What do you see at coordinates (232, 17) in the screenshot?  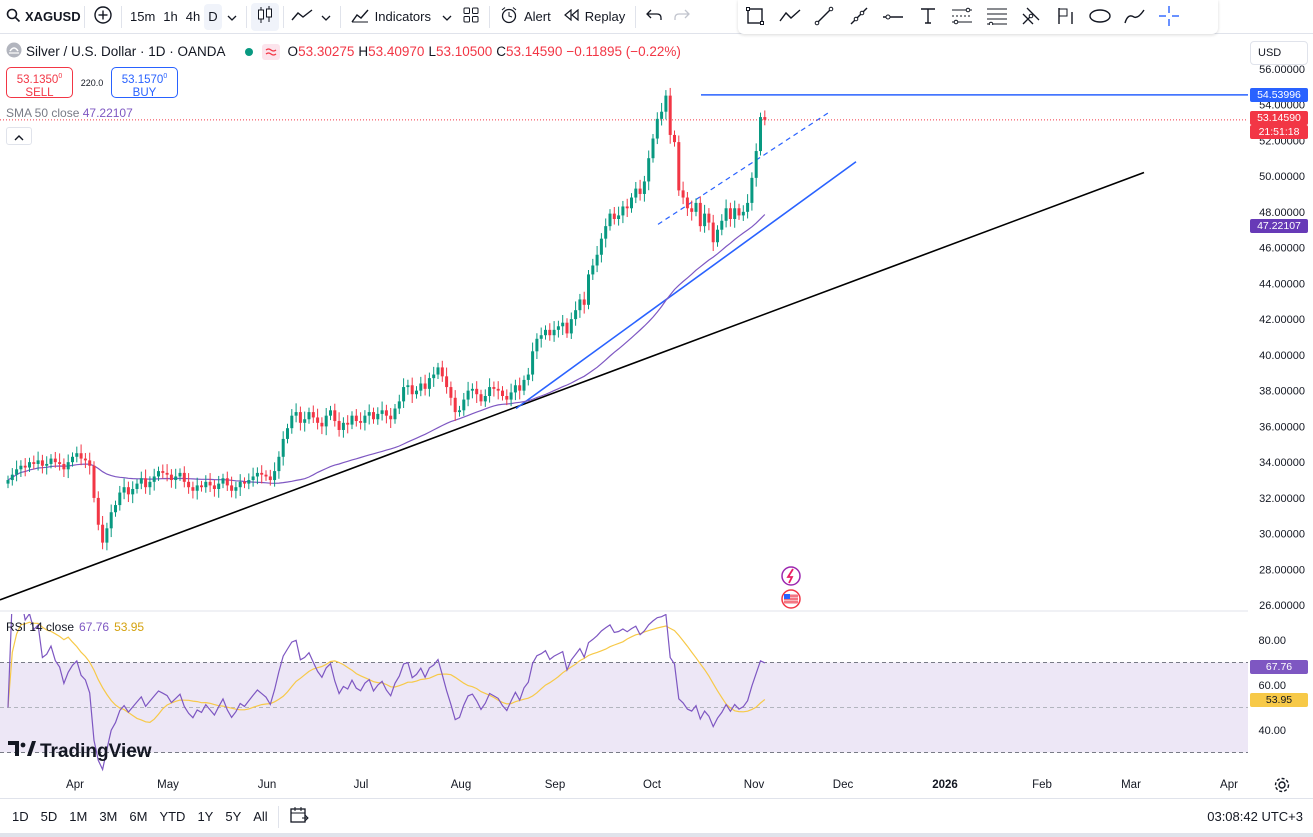 I see `interval-dropdown` at bounding box center [232, 17].